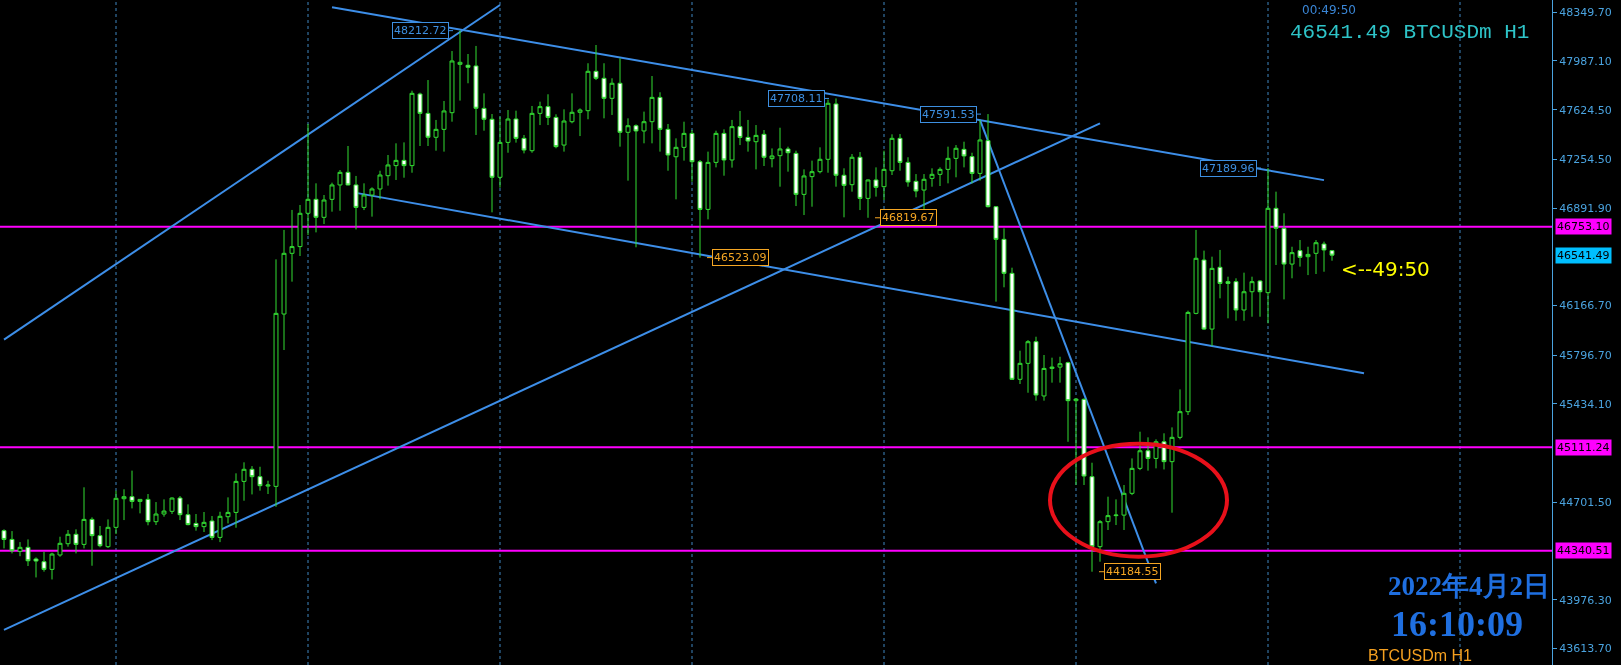 The height and width of the screenshot is (665, 1621). Describe the element at coordinates (740, 257) in the screenshot. I see `text: 46523.09` at that location.